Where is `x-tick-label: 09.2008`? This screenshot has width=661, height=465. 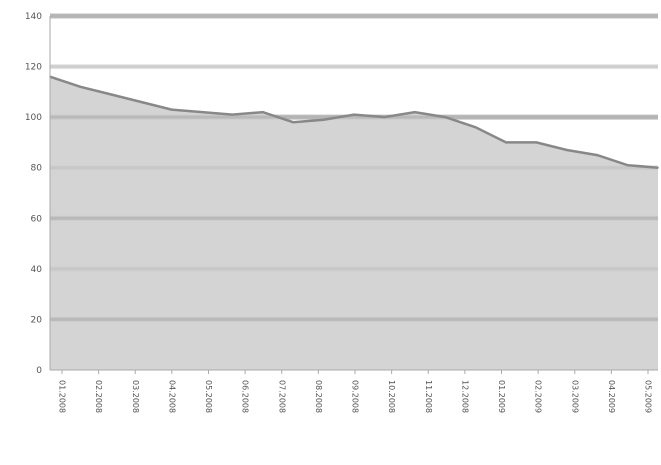
x-tick-label: 09.2008 is located at coordinates (355, 396).